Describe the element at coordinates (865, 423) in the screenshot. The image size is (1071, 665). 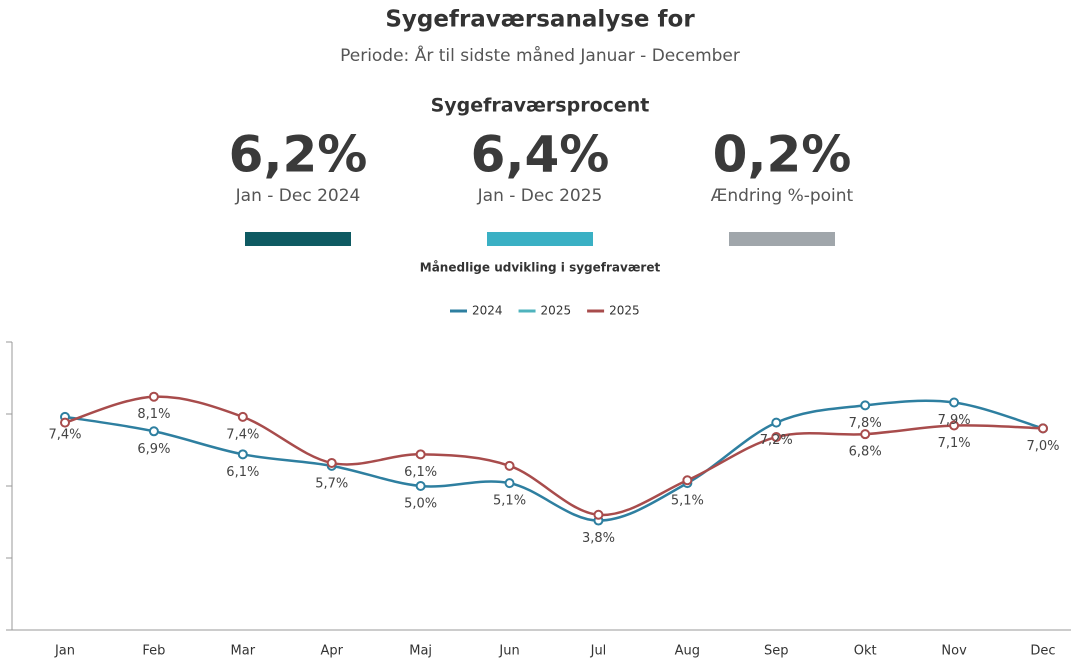
I see `data-label: 7,8%` at that location.